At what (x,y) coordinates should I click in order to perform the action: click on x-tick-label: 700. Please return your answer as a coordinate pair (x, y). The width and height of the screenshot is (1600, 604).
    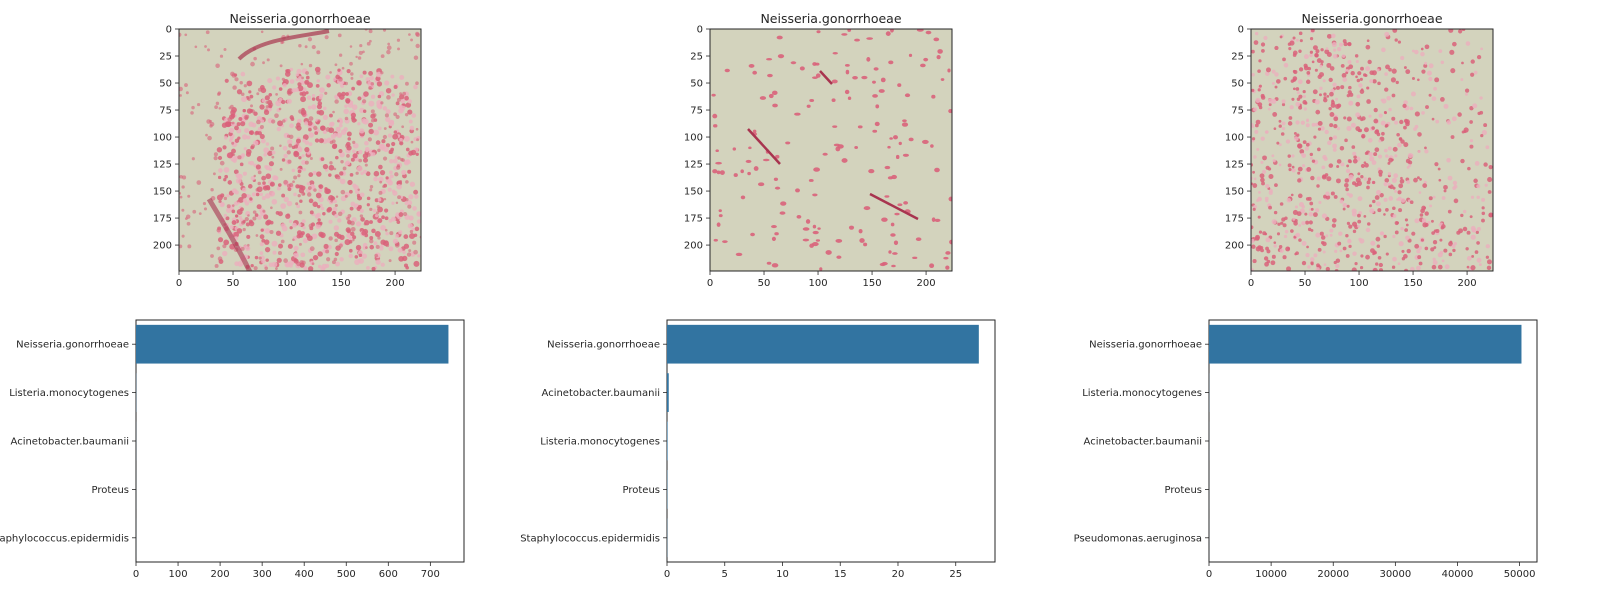
    Looking at the image, I should click on (430, 574).